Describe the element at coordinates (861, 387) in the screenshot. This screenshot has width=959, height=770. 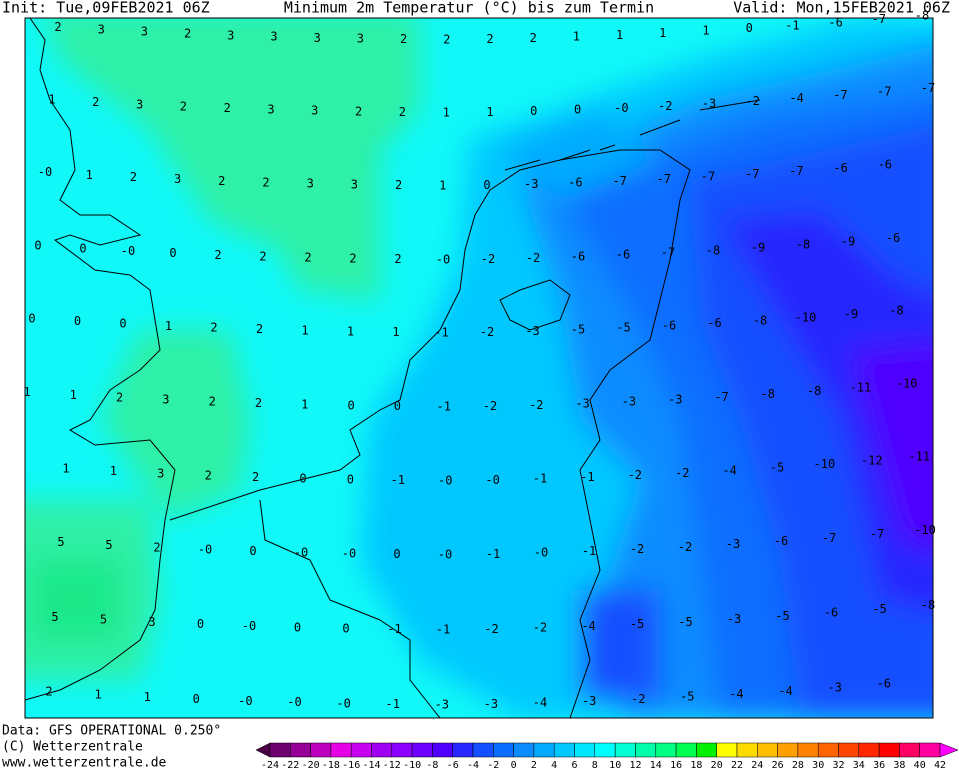
I see `grid-value: -11` at that location.